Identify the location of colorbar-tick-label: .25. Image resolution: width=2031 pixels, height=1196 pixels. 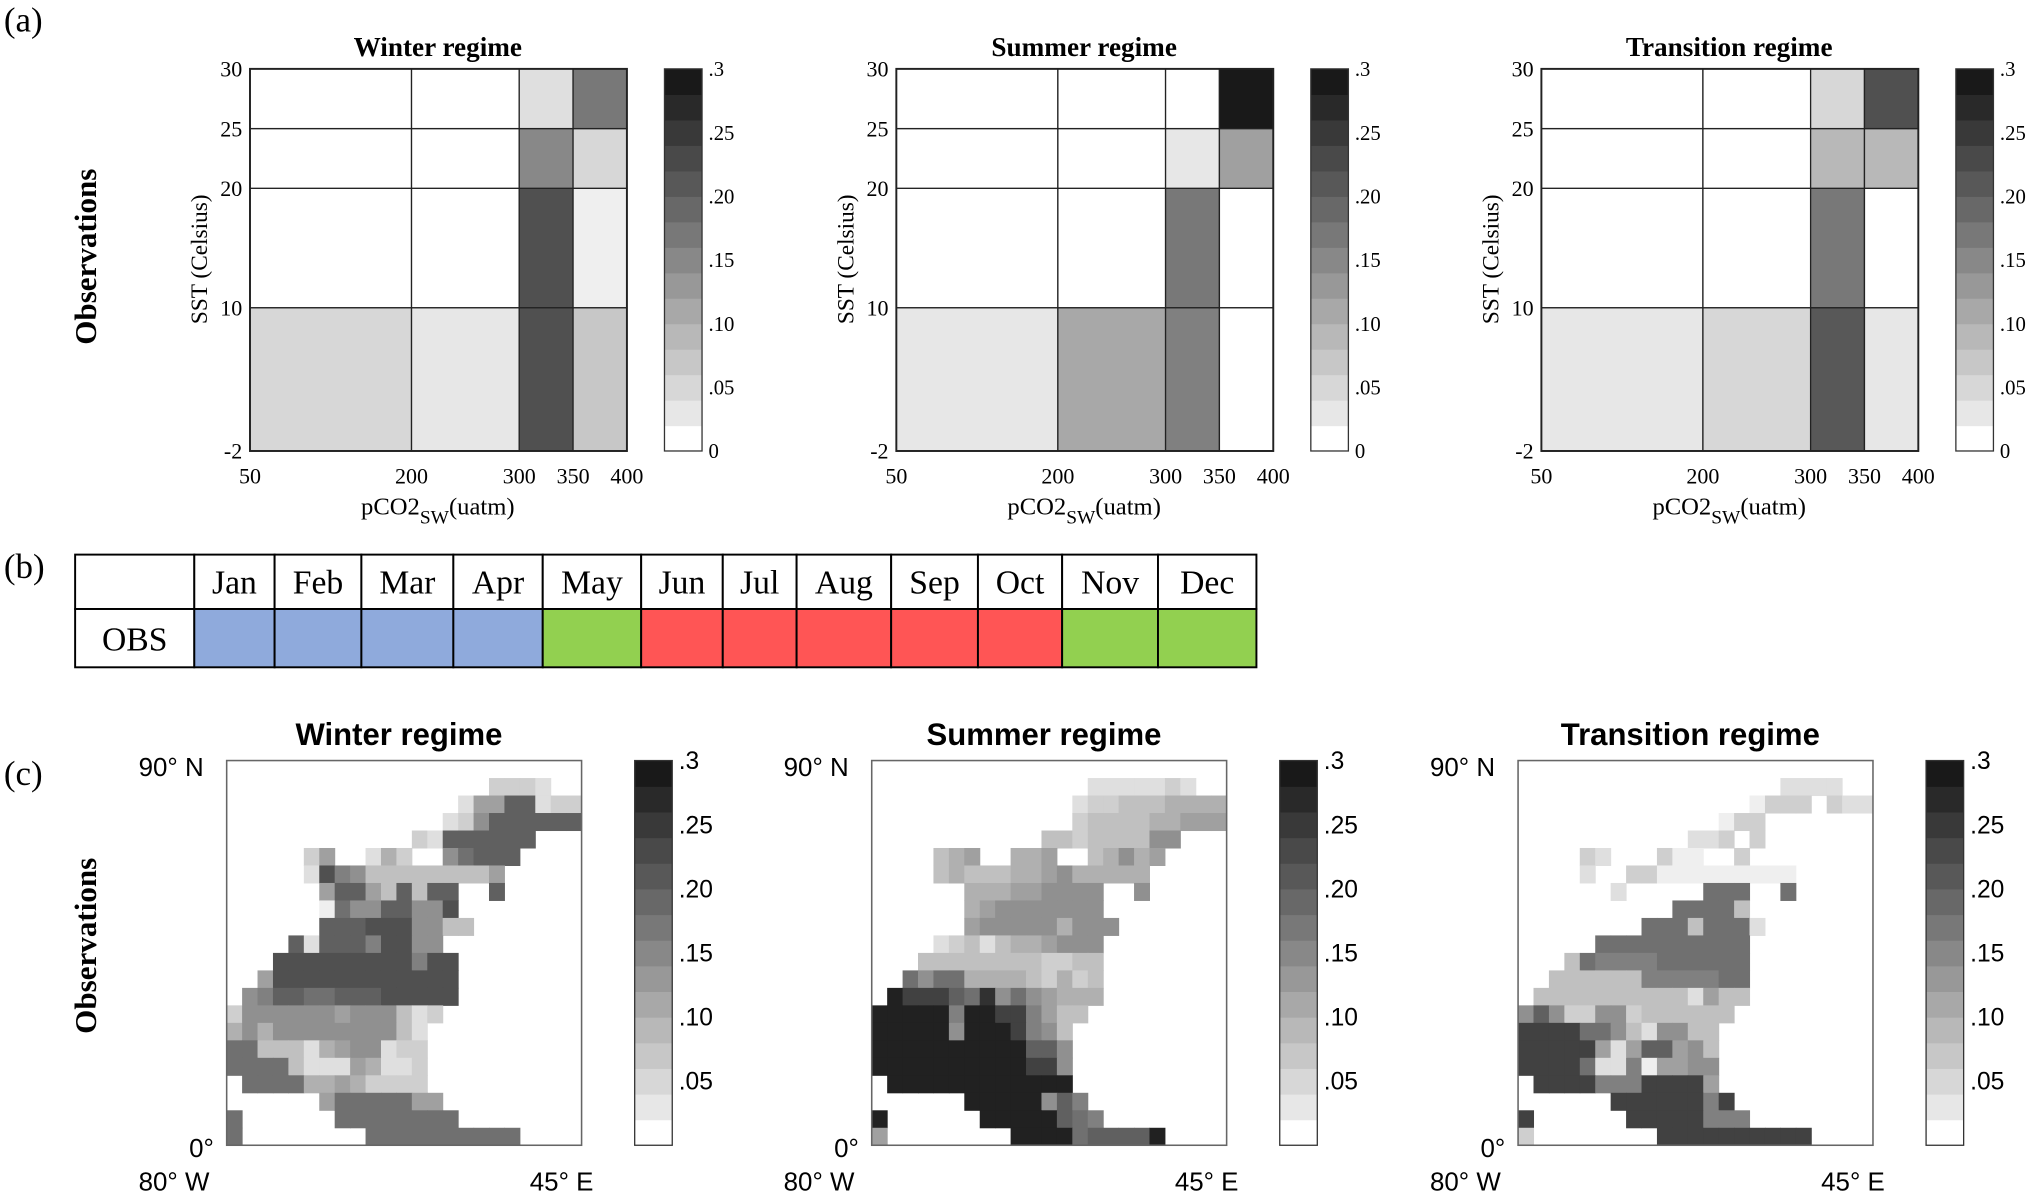
(1341, 825).